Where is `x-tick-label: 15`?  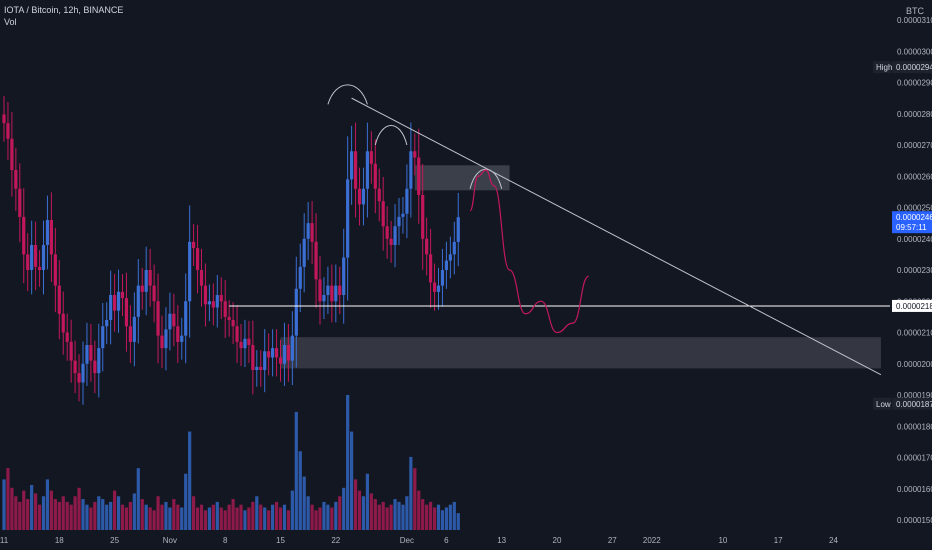 x-tick-label: 15 is located at coordinates (280, 540).